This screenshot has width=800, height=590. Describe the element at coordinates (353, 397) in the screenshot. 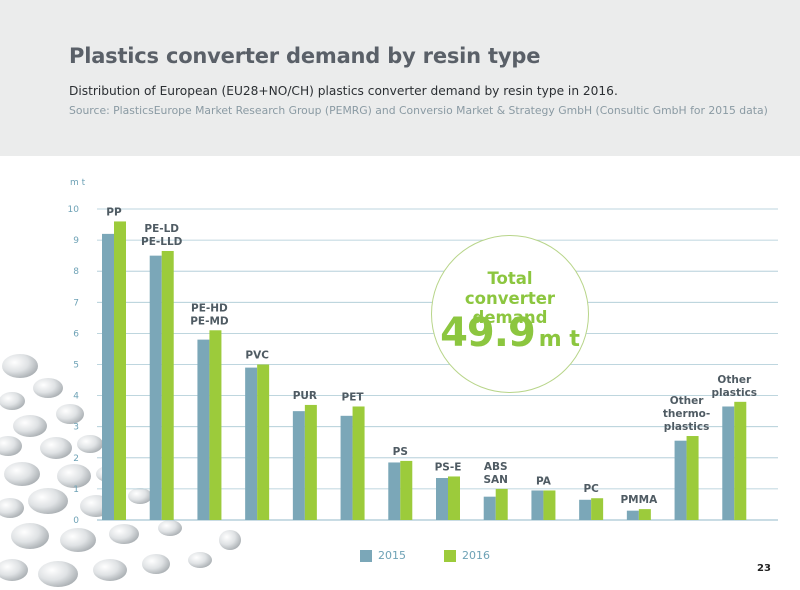

I see `category-label: PET` at that location.